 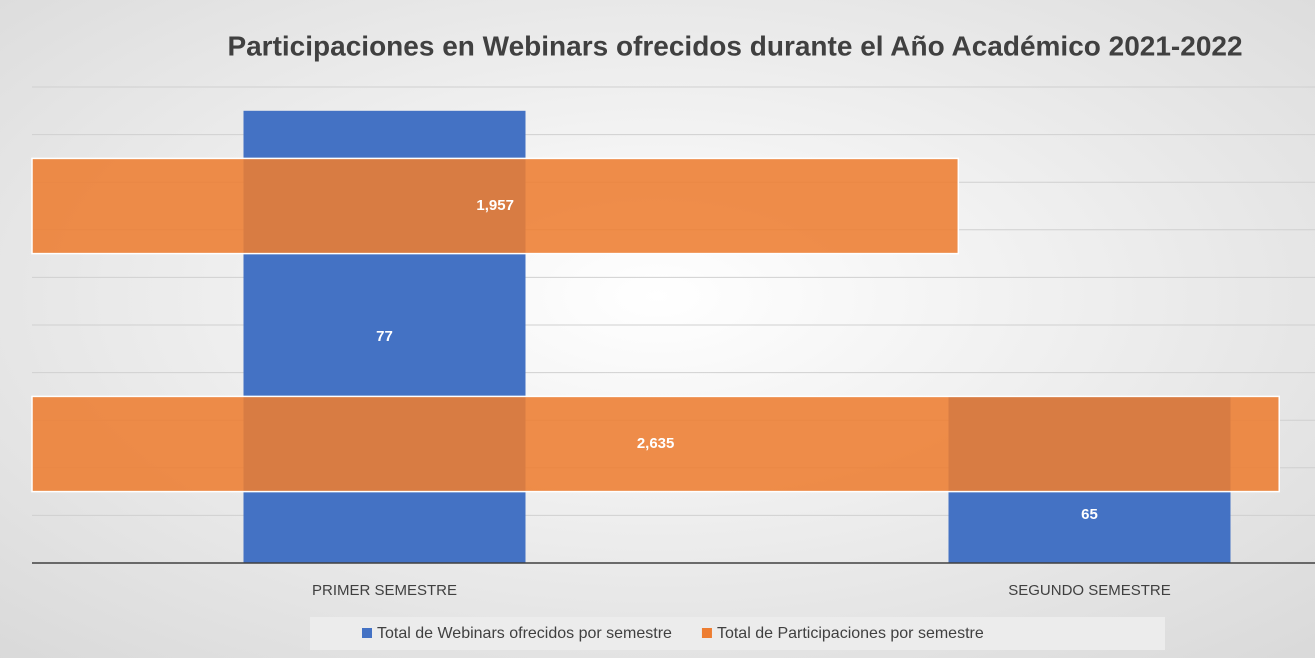 I want to click on legend-label: Total de Participaciones por semestre, so click(x=850, y=633).